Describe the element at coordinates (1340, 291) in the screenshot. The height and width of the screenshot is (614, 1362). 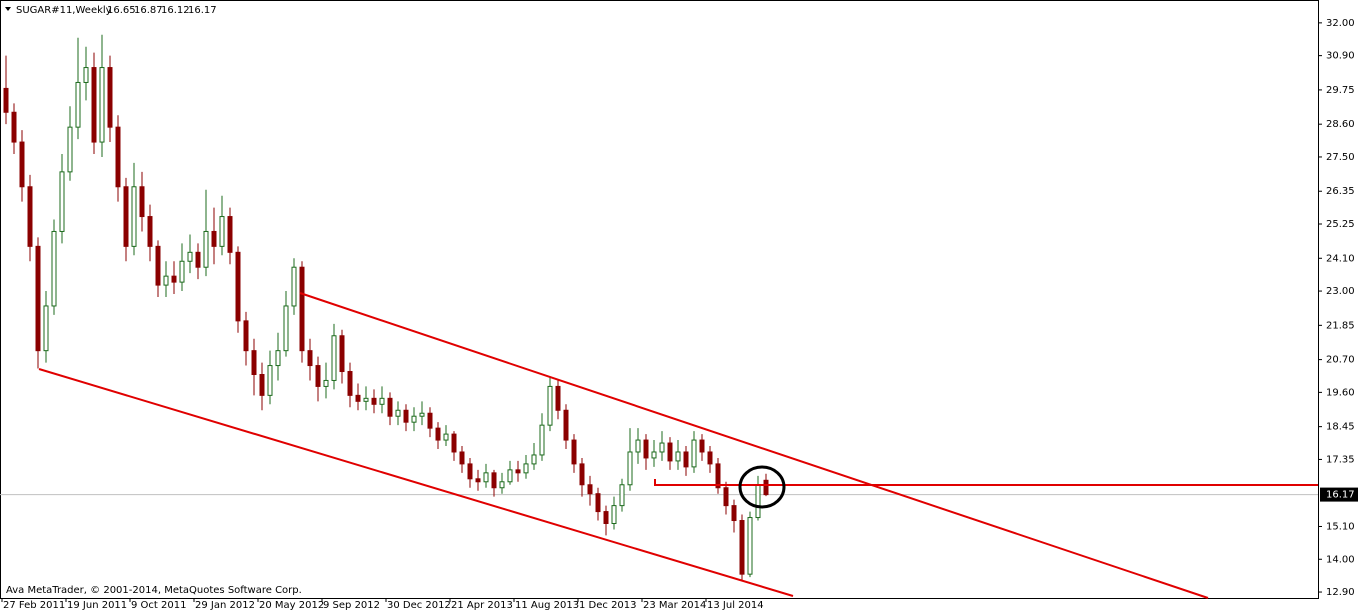
I see `y-tick-label: 23.00` at that location.